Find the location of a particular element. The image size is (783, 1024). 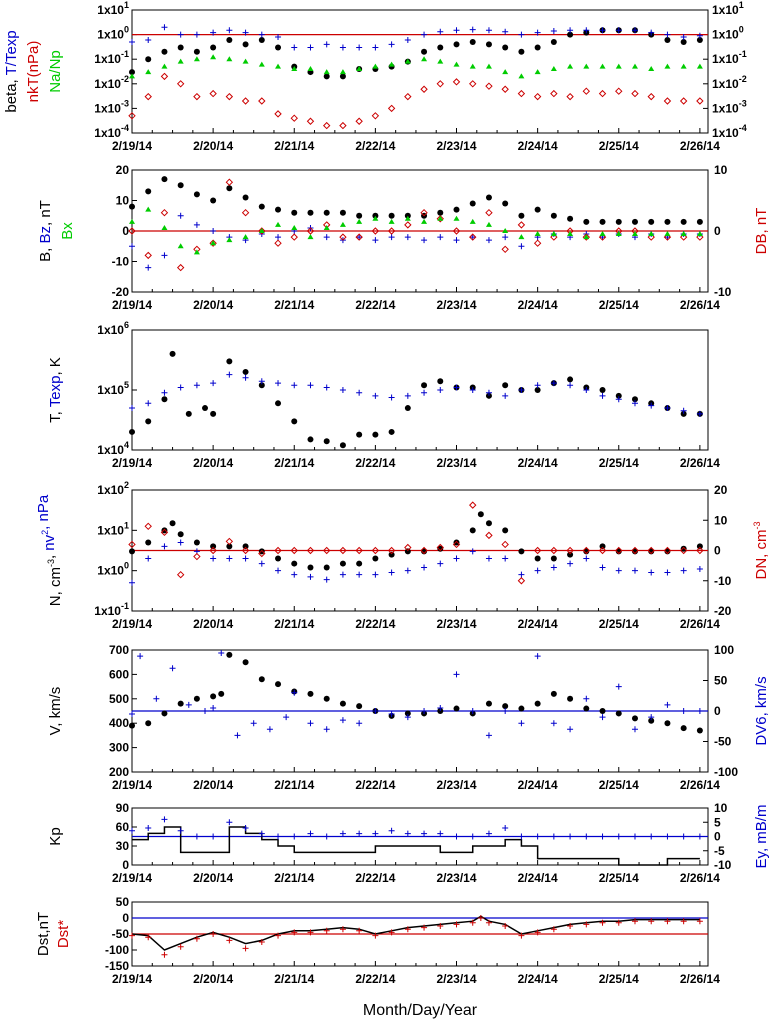

y-tick-label: 1x10⁻¹ is located at coordinates (111, 609).